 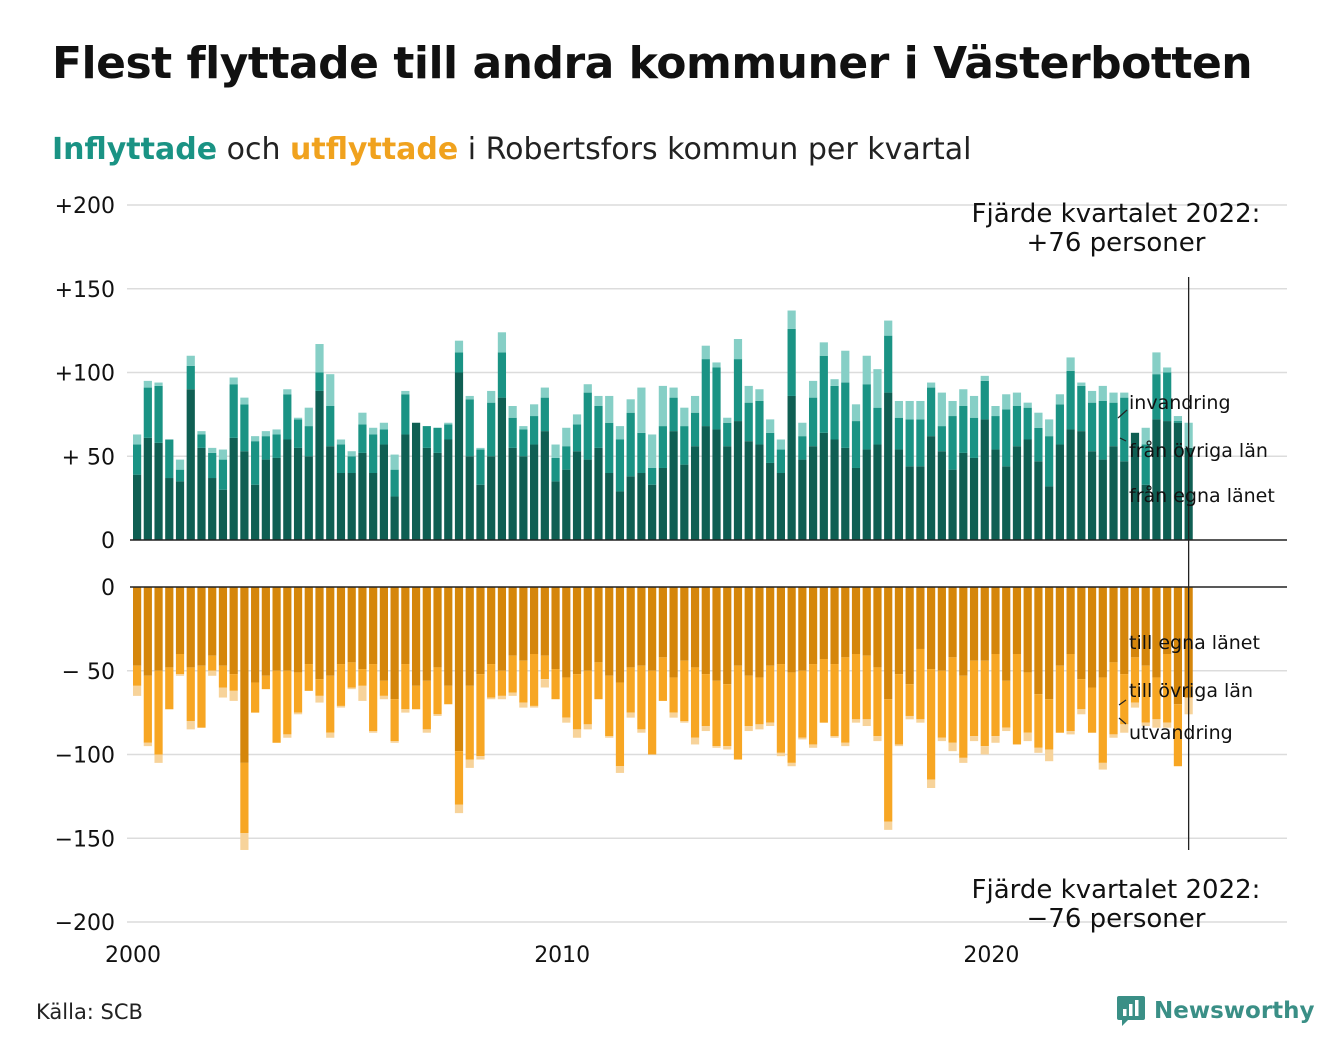 I want to click on subtitle-outflow: utflyttade, so click(x=374, y=149).